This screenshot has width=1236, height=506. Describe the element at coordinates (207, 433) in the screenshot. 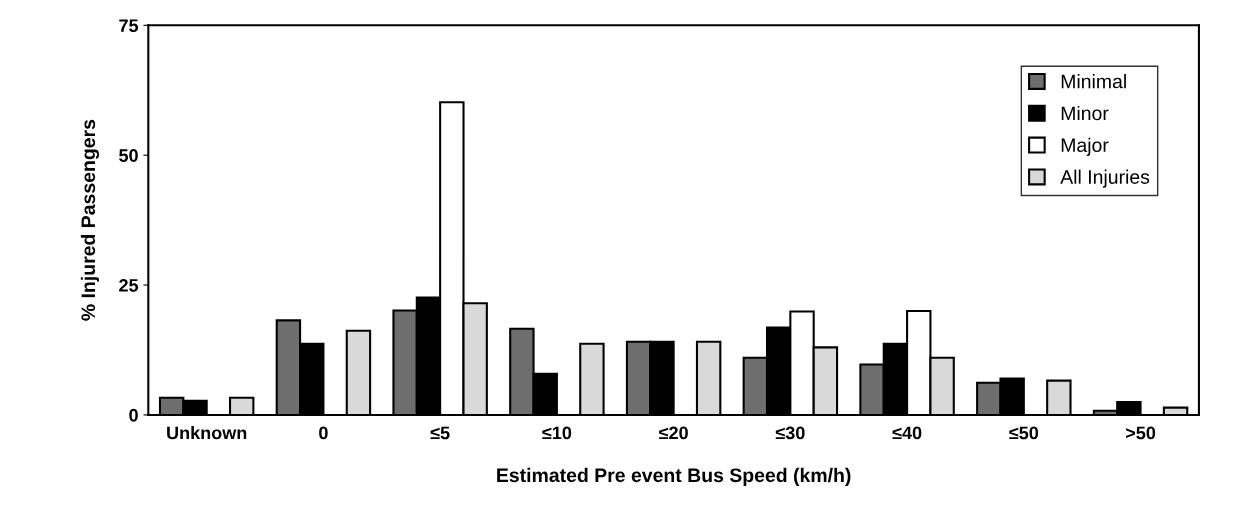

I see `x-tick-label: Unknown` at that location.